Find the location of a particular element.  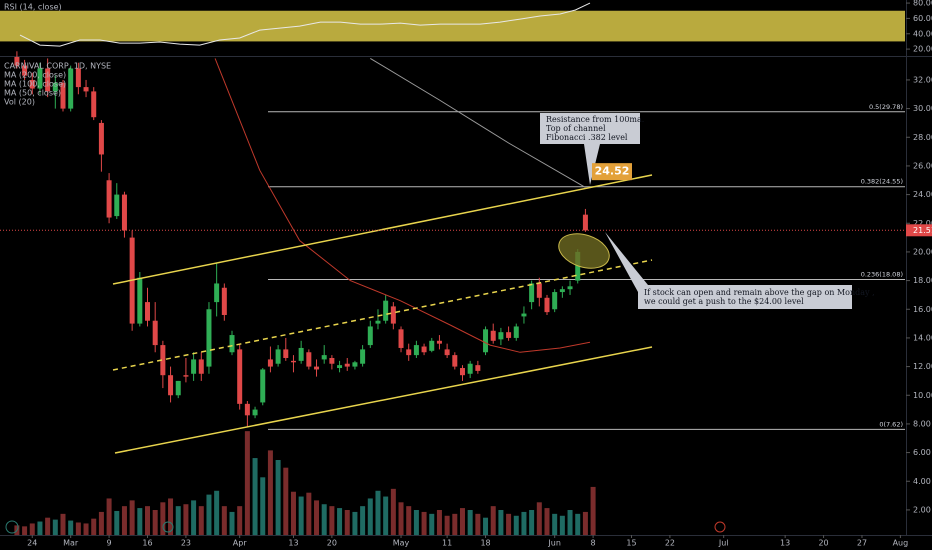

y-tick-label: 10.00 is located at coordinates (922, 395).